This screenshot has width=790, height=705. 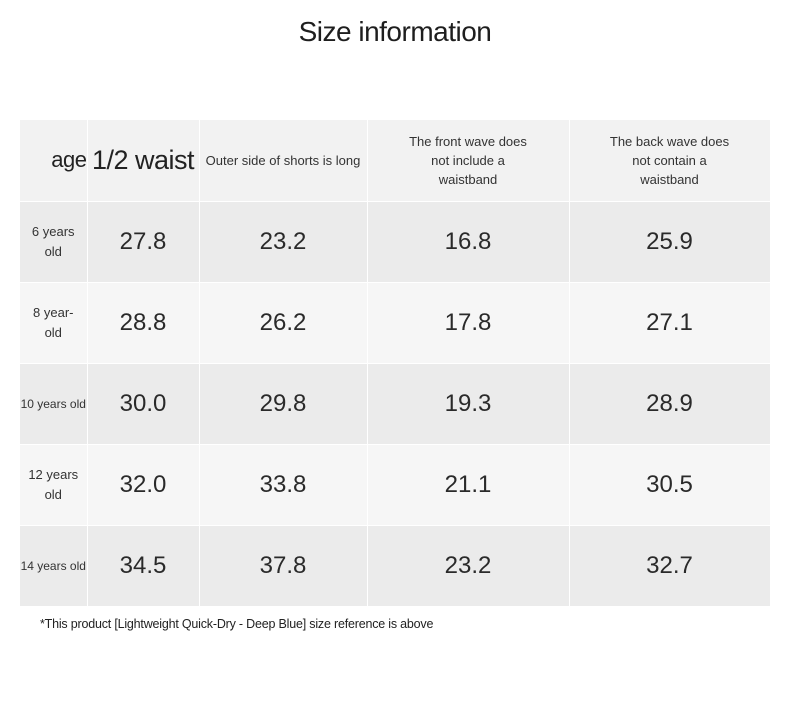 What do you see at coordinates (468, 485) in the screenshot?
I see `front-rise-cell: 21.1` at bounding box center [468, 485].